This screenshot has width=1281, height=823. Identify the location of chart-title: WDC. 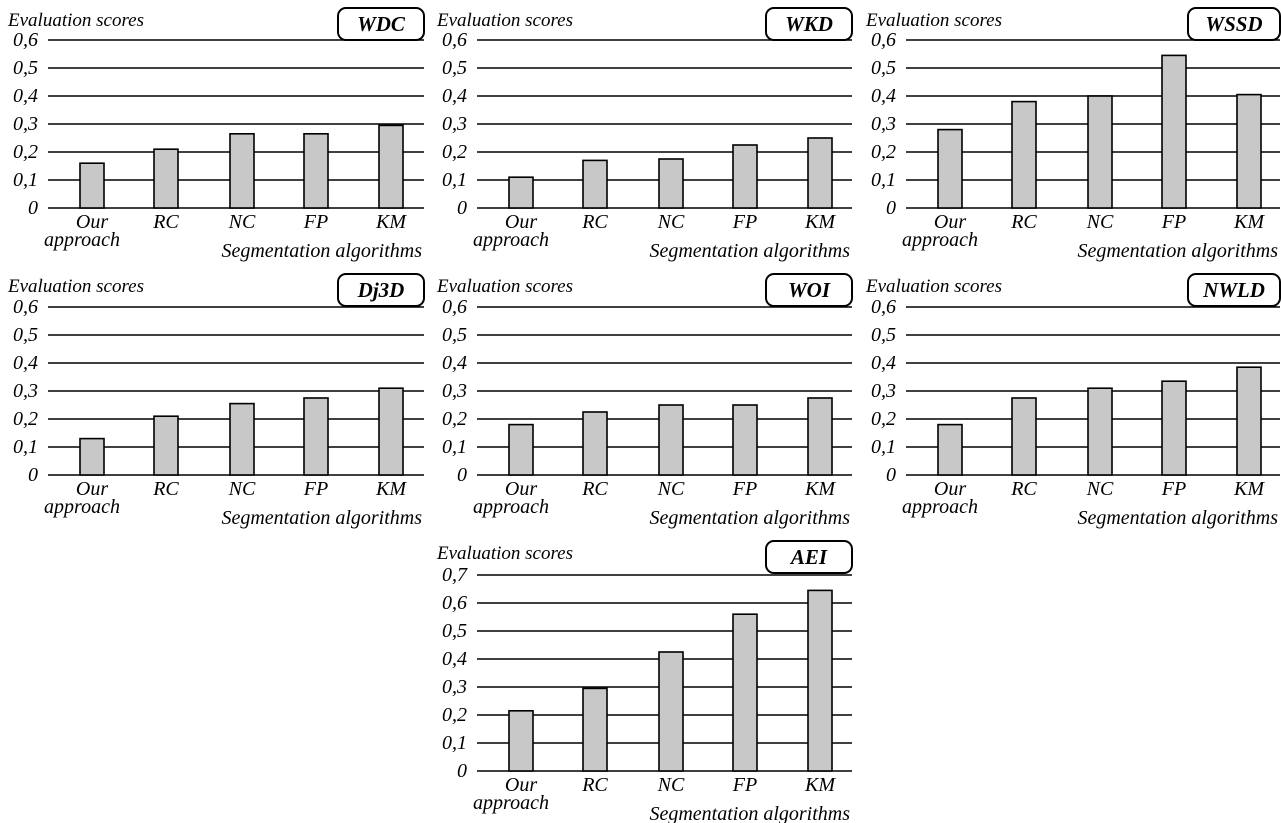
(381, 24).